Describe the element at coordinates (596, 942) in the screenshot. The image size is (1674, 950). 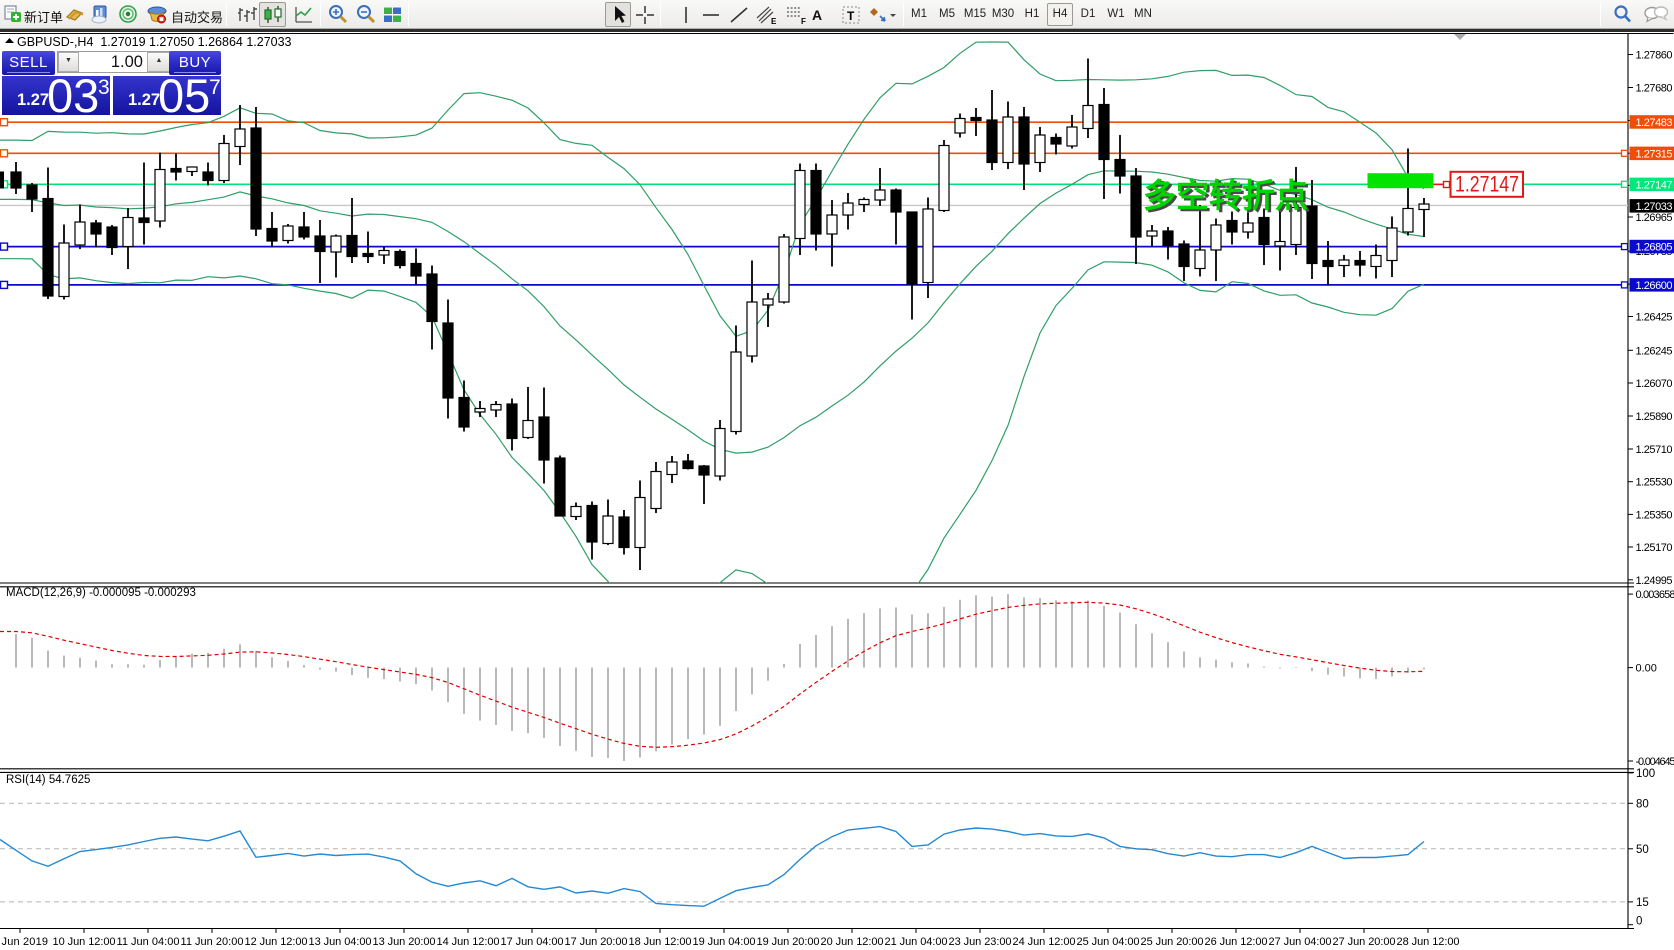
I see `svg-text: 17 Jun 20:00` at that location.